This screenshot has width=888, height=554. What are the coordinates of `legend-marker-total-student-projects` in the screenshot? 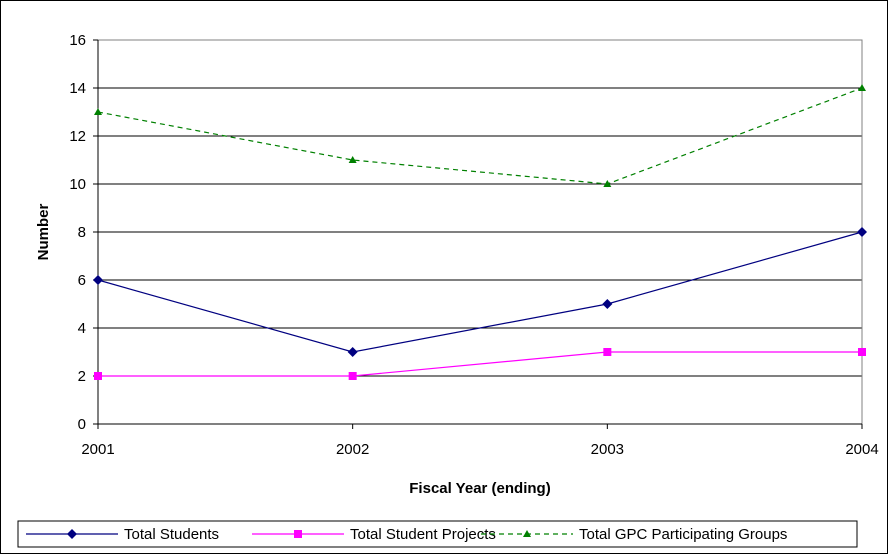 It's located at (298, 534).